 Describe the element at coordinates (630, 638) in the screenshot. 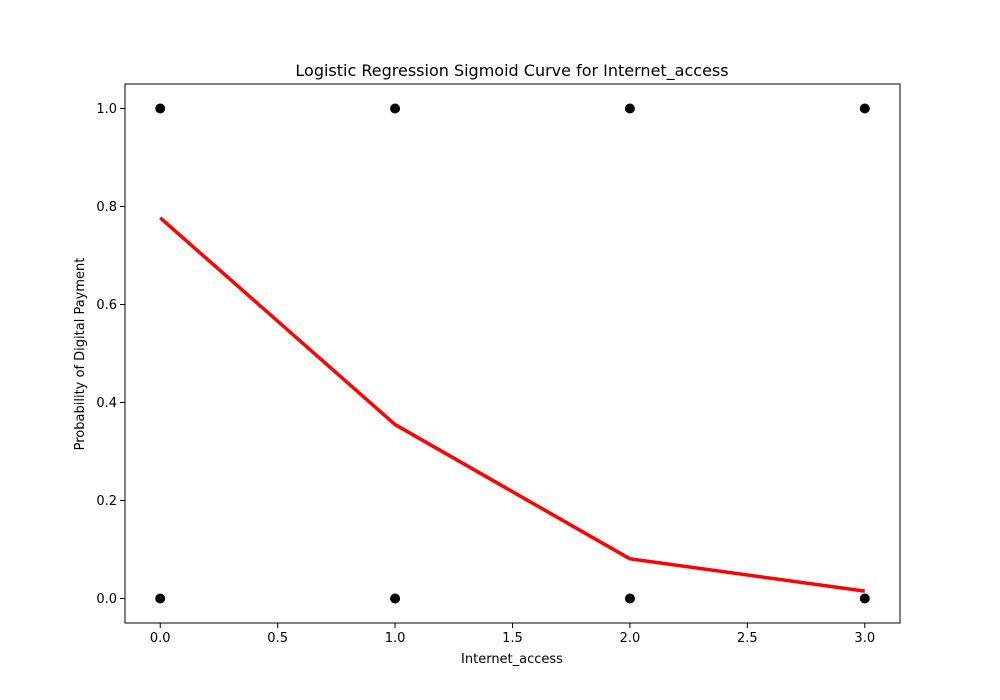

I see `x-tick-label: 2.0` at that location.